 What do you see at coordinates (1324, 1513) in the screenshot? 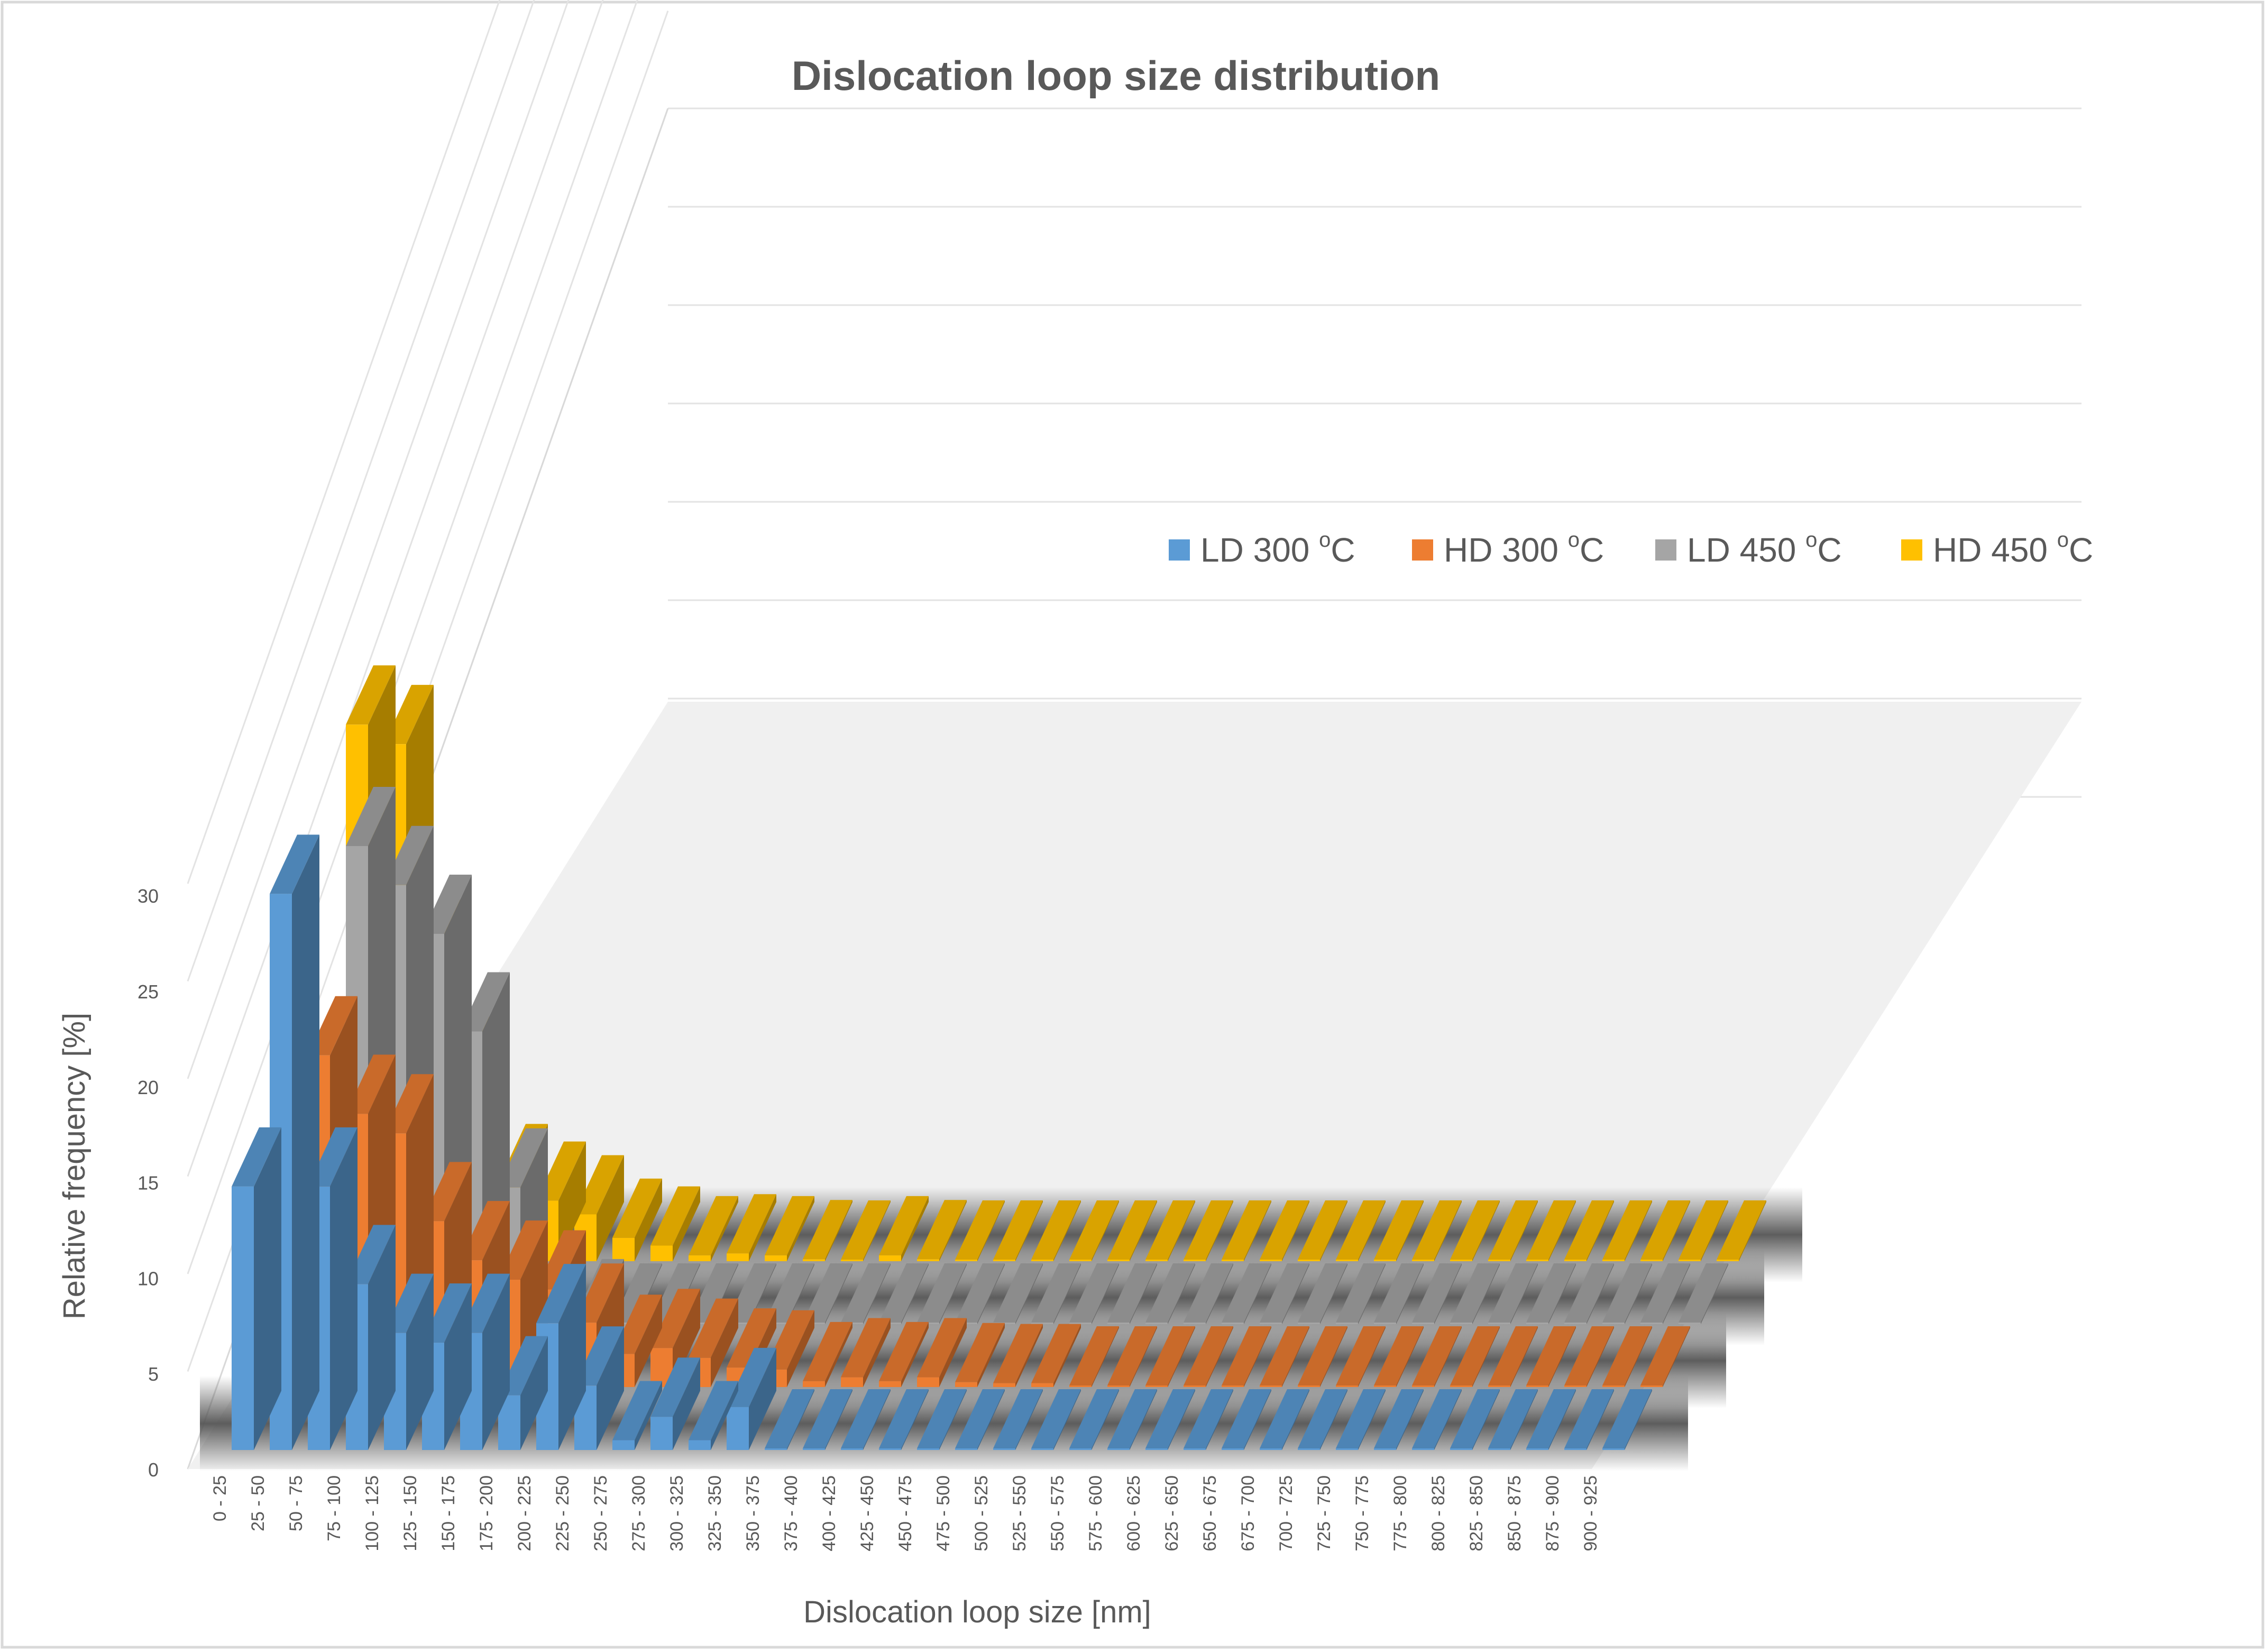
I see `x-tick-label: 725 - 750` at bounding box center [1324, 1513].